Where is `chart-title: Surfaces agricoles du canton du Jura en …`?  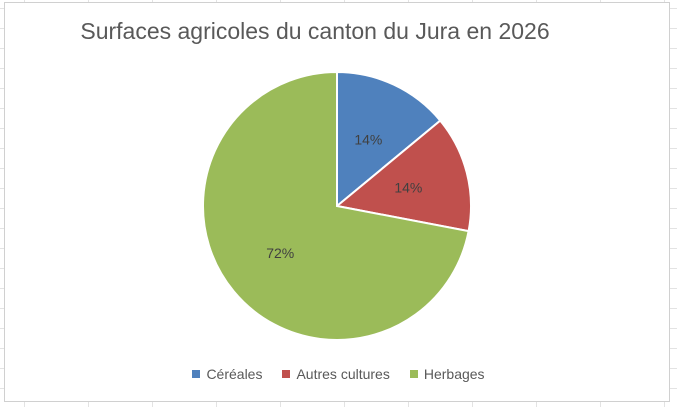
chart-title: Surfaces agricoles du canton du Jura en … is located at coordinates (315, 31).